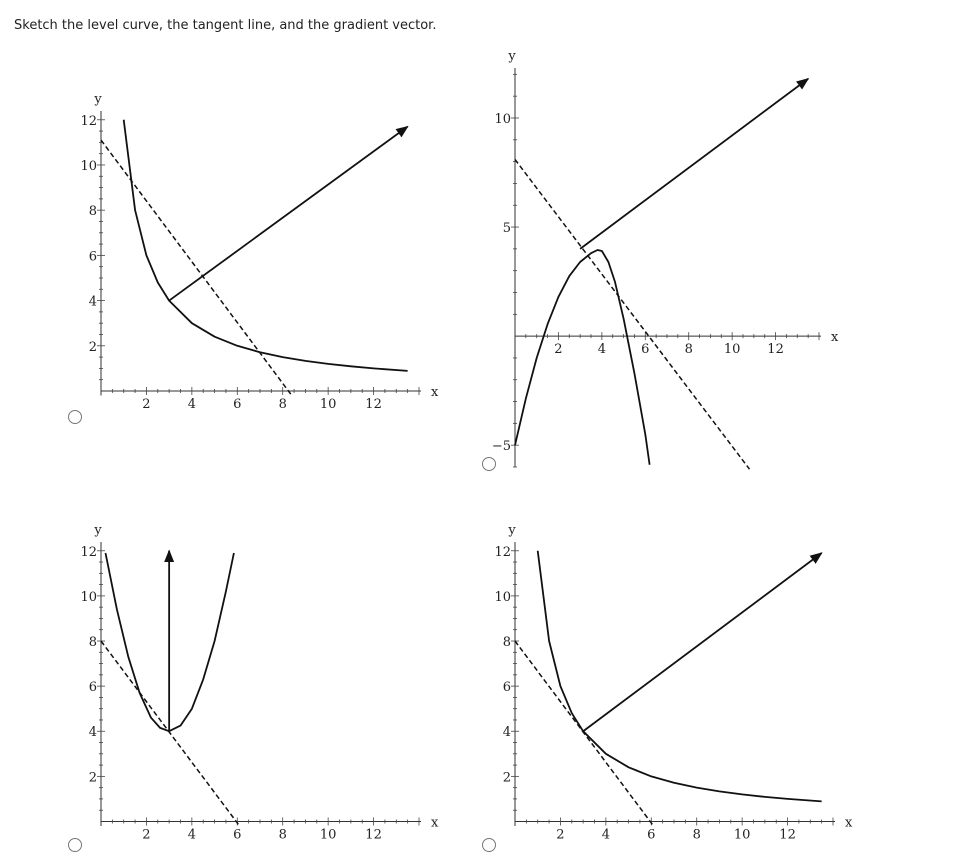 The image size is (970, 862). What do you see at coordinates (259, 682) in the screenshot?
I see `graph-option-c: 2 4 6 8 10 12 2 4 6 8 10 12 x y` at bounding box center [259, 682].